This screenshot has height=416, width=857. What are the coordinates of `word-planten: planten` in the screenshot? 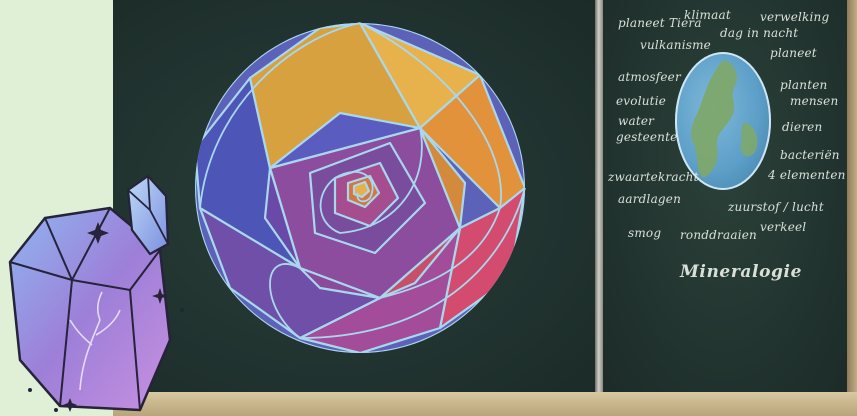 It's located at (804, 85).